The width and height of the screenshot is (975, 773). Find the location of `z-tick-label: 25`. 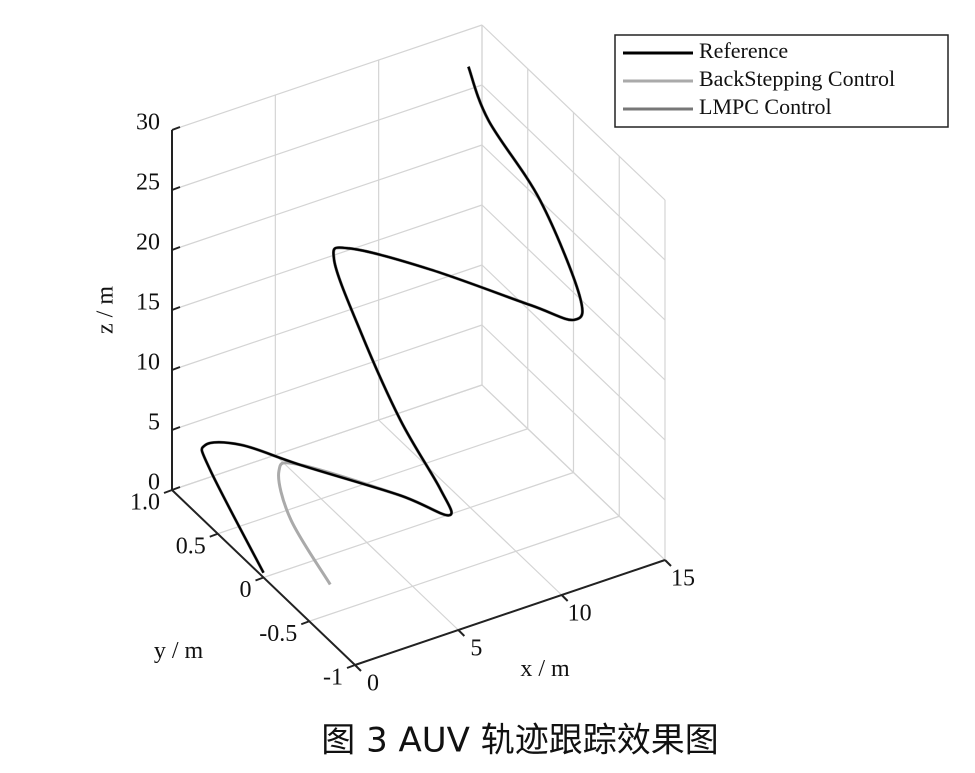

z-tick-label: 25 is located at coordinates (148, 183).